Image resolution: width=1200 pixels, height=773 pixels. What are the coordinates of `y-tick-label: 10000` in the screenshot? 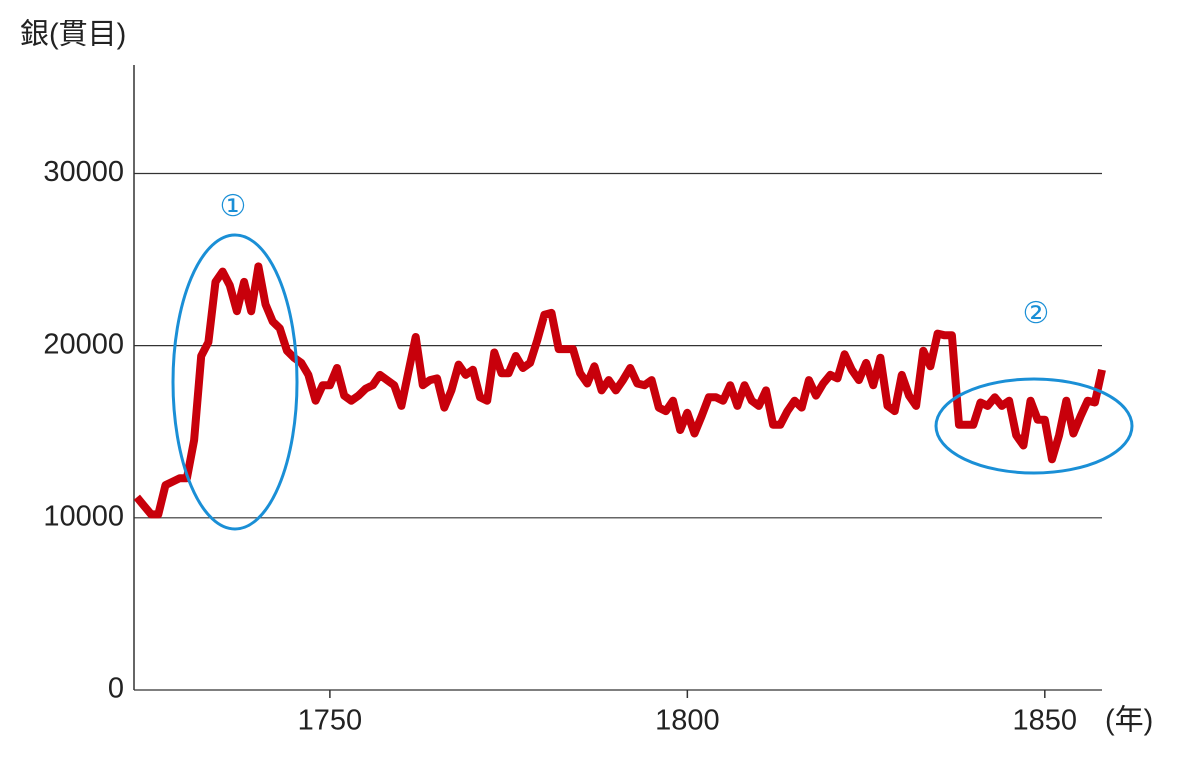 It's located at (83, 516).